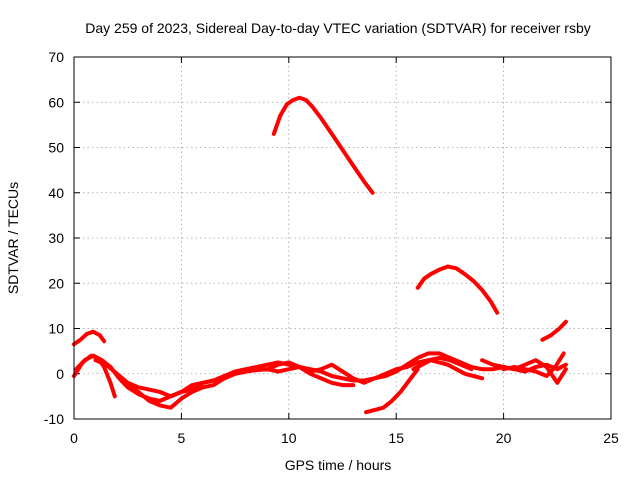 This screenshot has height=480, width=640. I want to click on series-baseline-e, so click(524, 371).